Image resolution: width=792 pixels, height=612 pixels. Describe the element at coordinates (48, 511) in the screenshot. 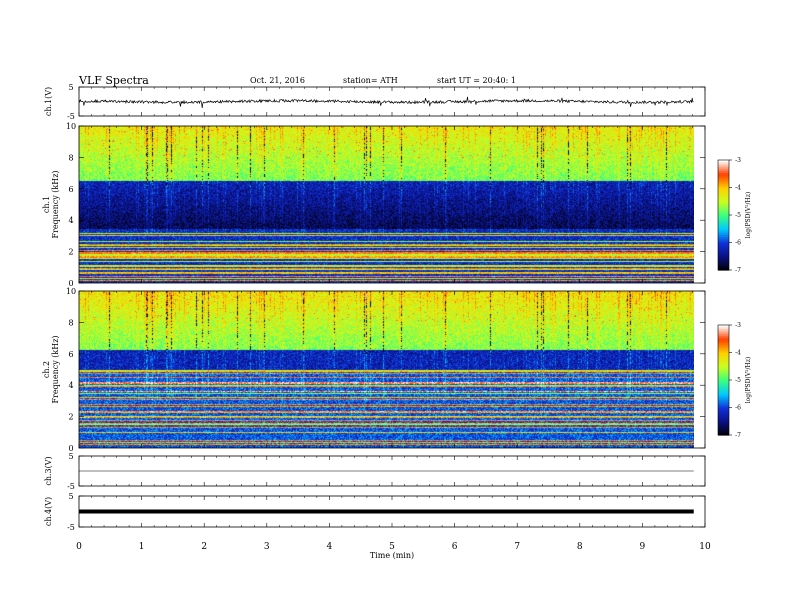

I see `y-axis-label: ch.4(V)` at that location.